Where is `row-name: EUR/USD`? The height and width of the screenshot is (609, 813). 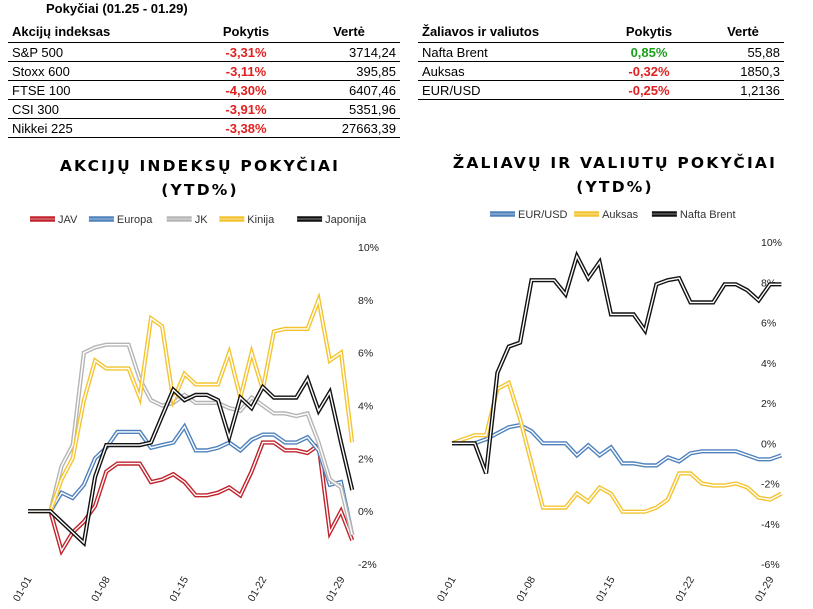 row-name: EUR/USD is located at coordinates (507, 90).